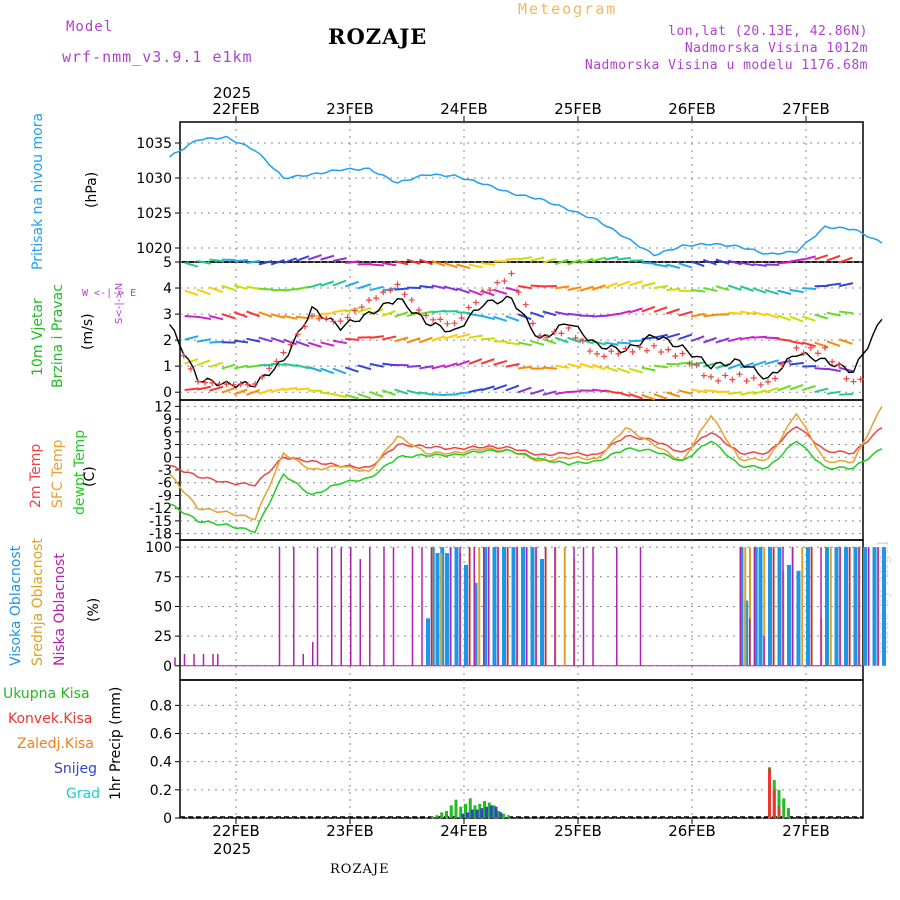 The height and width of the screenshot is (900, 900). I want to click on bottom-day-label: 27FEB, so click(806, 831).